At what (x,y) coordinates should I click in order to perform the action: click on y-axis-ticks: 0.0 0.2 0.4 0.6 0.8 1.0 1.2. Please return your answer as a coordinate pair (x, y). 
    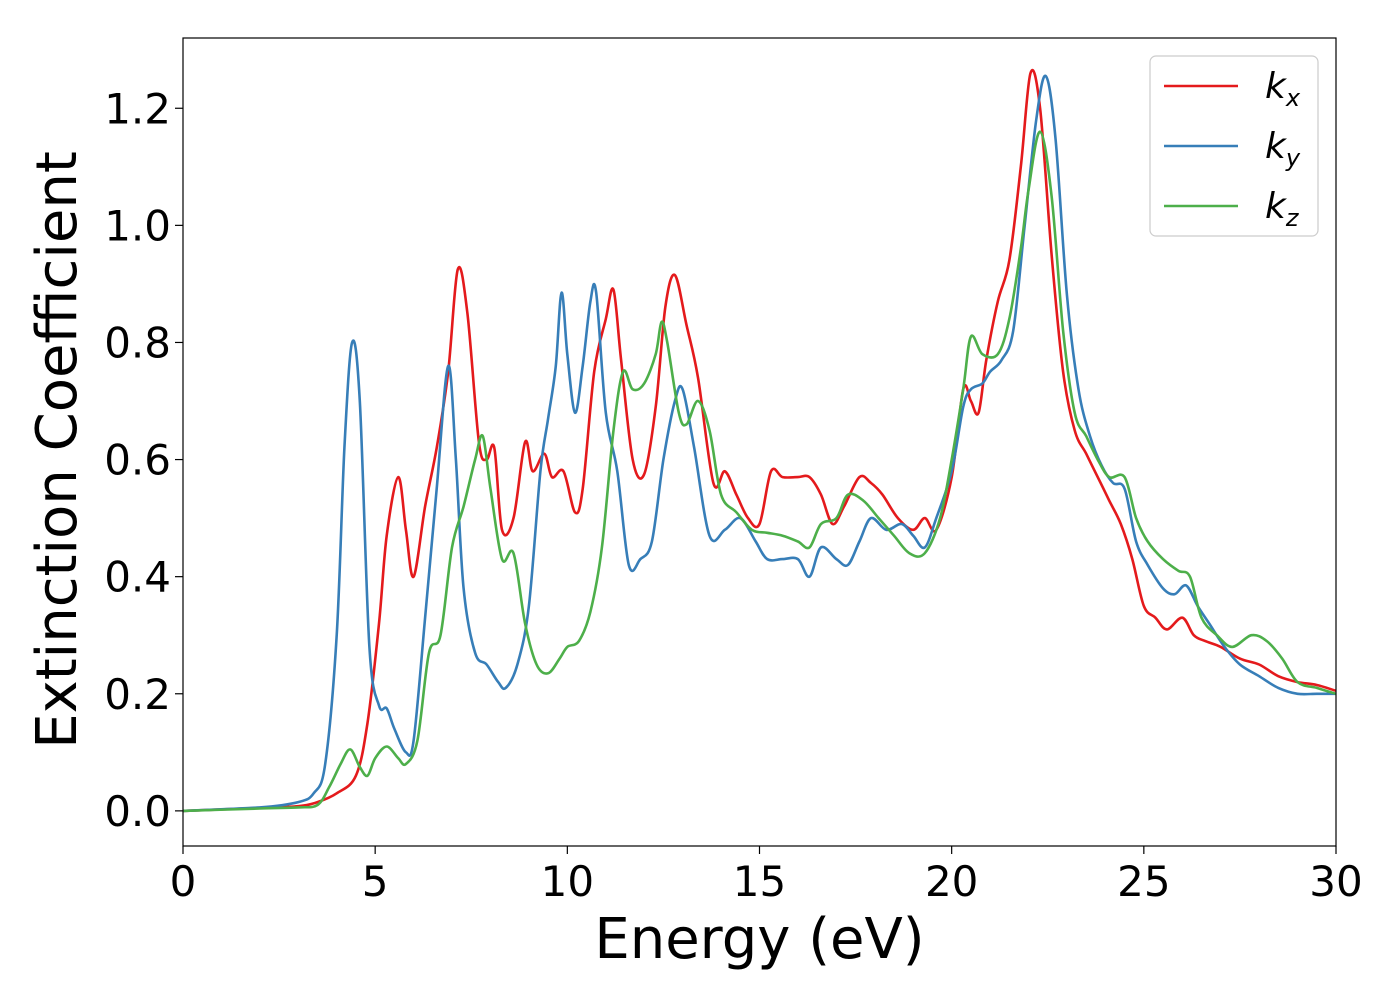
    Looking at the image, I should click on (143, 460).